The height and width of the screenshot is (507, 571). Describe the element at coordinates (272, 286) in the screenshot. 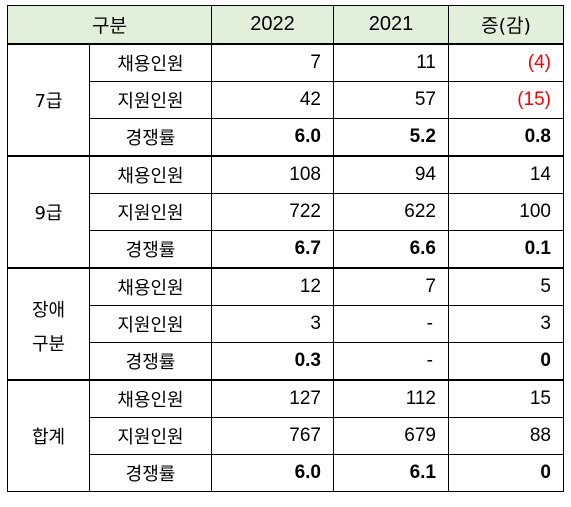

I see `cell-2022: 12` at that location.